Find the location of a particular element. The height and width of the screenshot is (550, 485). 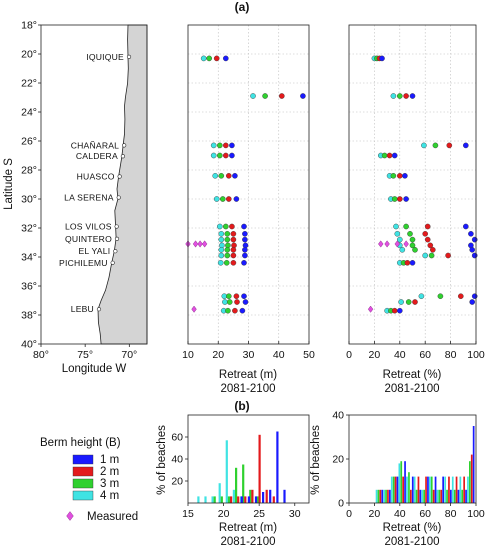

legend-swatch-b1 is located at coordinates (83, 459).